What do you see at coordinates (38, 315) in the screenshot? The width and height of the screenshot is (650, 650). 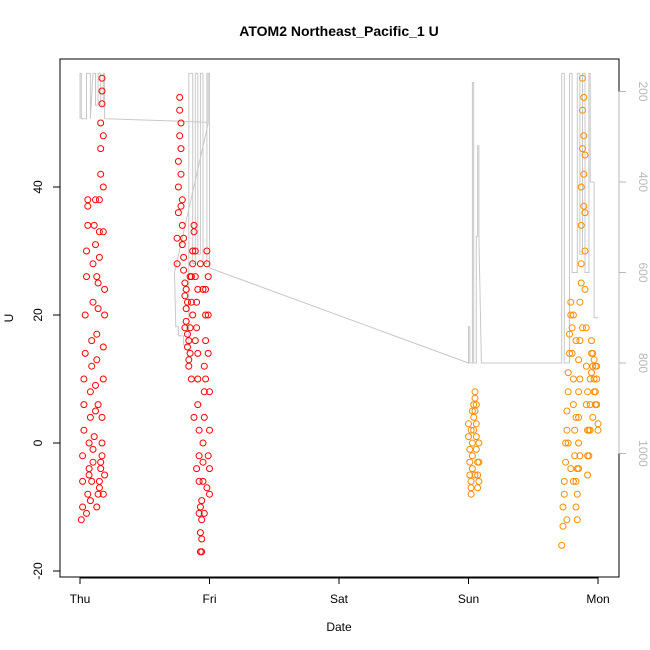 I see `y-tick-label: 20` at bounding box center [38, 315].